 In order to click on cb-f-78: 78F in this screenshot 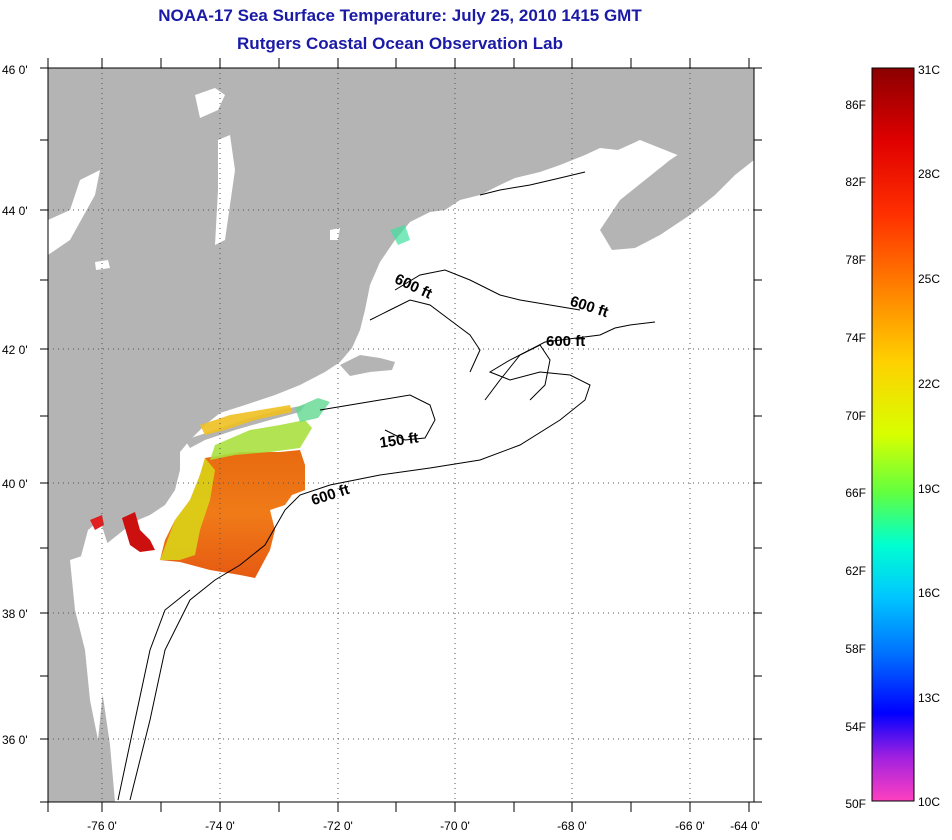, I will do `click(855, 260)`.